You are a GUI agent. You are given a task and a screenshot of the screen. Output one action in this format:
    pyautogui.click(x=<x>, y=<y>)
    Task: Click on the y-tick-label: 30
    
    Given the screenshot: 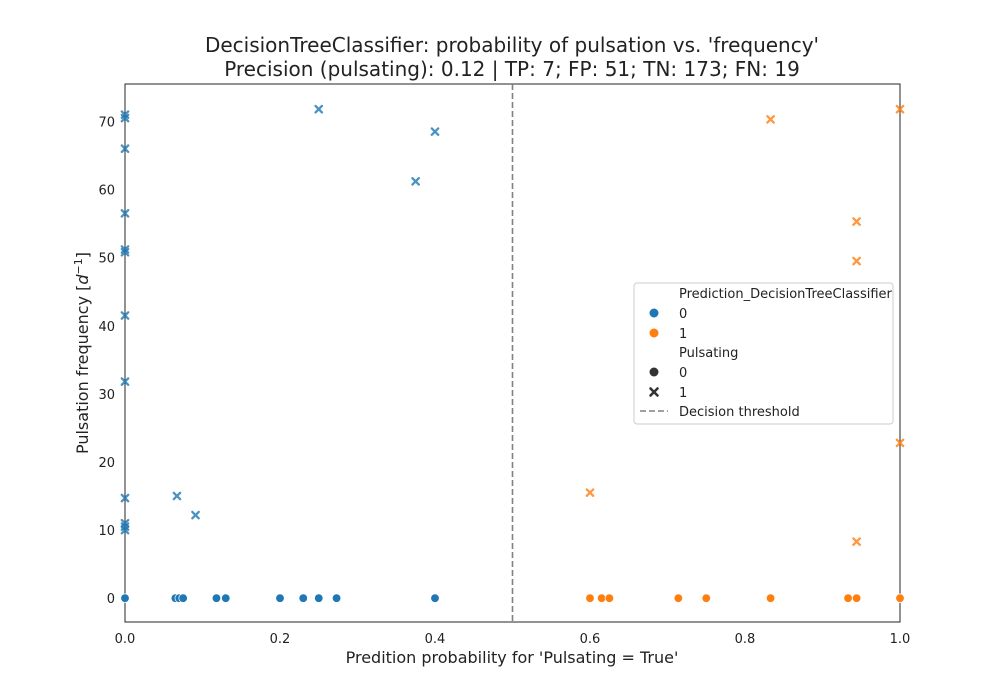 What is the action you would take?
    pyautogui.click(x=106, y=395)
    